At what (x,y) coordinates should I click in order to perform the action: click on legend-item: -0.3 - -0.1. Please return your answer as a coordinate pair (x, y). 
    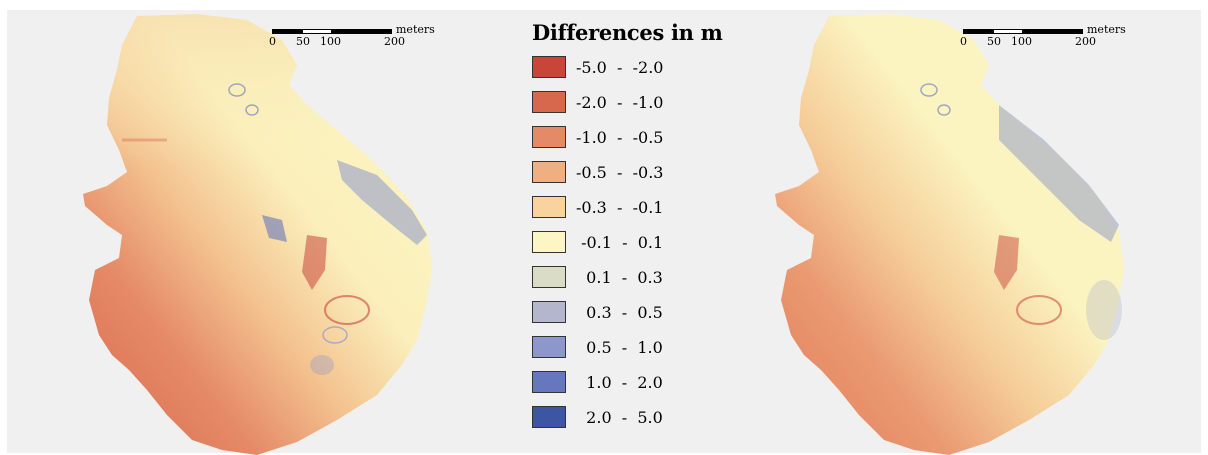
    Looking at the image, I should click on (617, 209).